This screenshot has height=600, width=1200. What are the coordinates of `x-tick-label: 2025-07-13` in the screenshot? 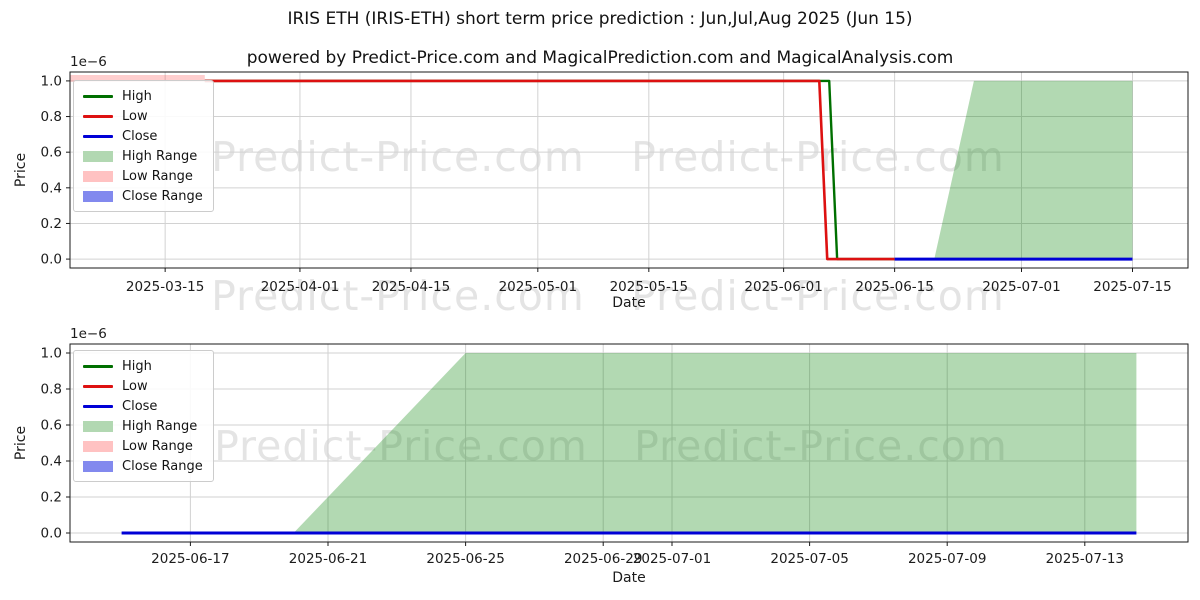 It's located at (1085, 559).